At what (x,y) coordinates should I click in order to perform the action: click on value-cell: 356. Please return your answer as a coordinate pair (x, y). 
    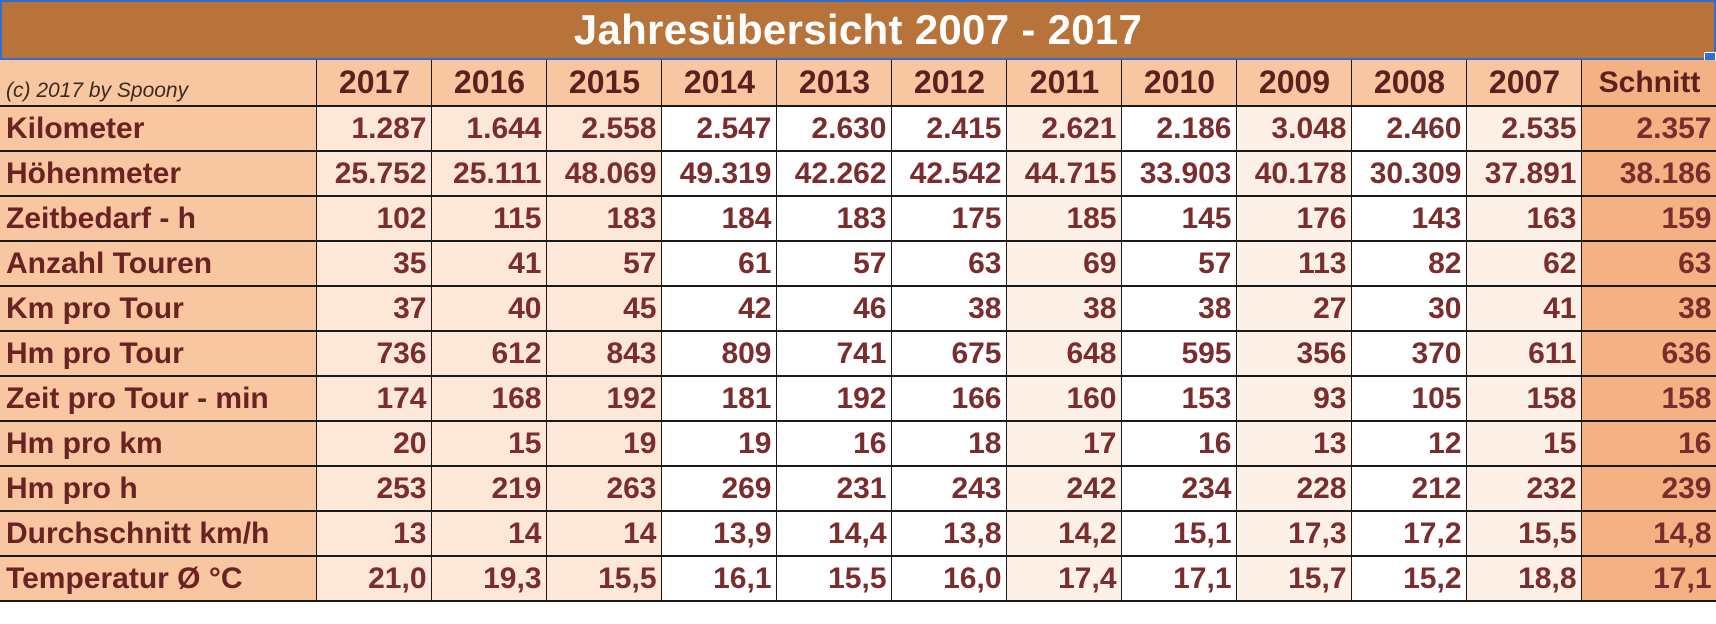
    Looking at the image, I should click on (1294, 354).